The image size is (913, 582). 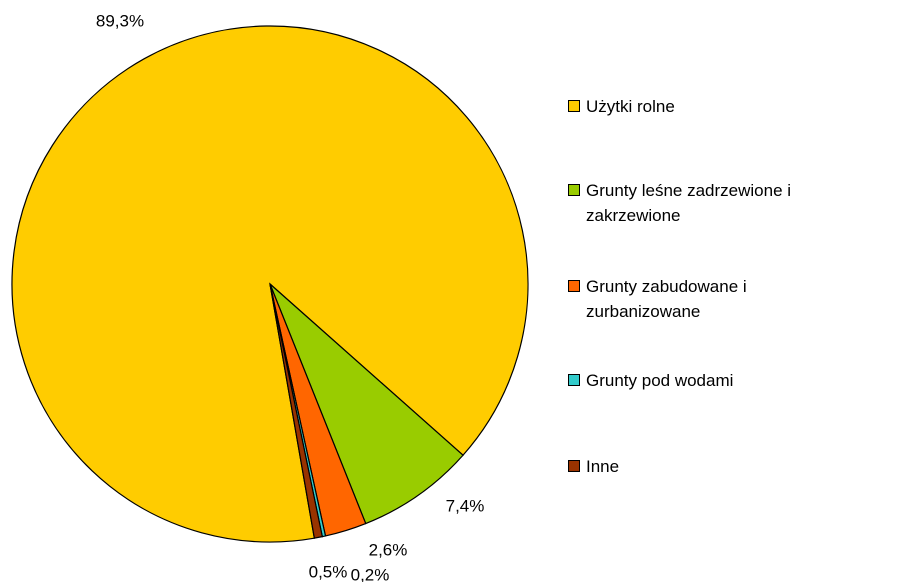 What do you see at coordinates (630, 106) in the screenshot?
I see `legend-label: Użytki rolne` at bounding box center [630, 106].